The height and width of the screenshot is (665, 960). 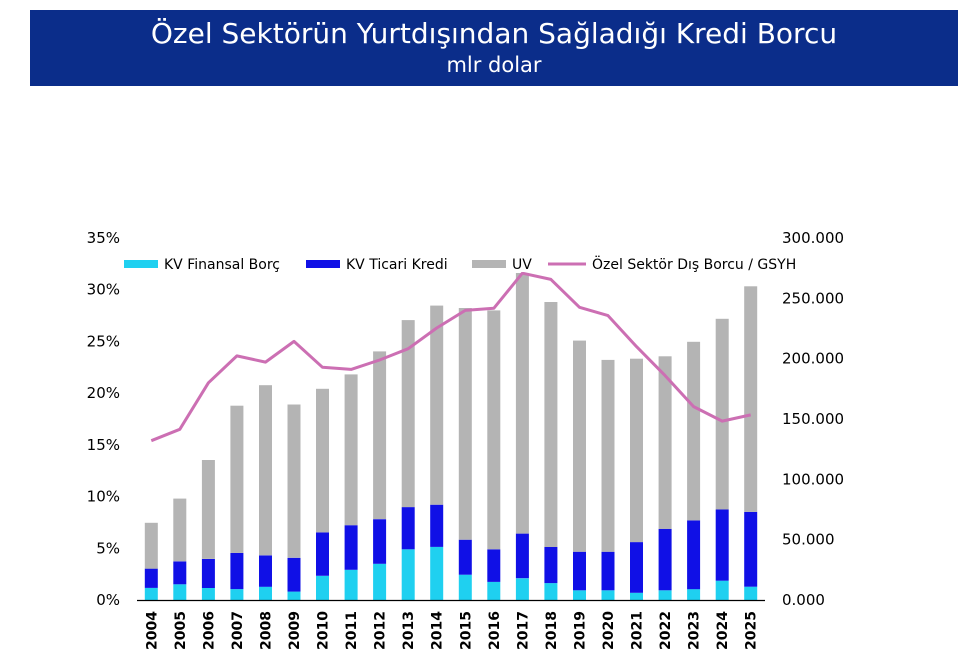 What do you see at coordinates (580, 630) in the screenshot?
I see `x-tick-2019: 2019` at bounding box center [580, 630].